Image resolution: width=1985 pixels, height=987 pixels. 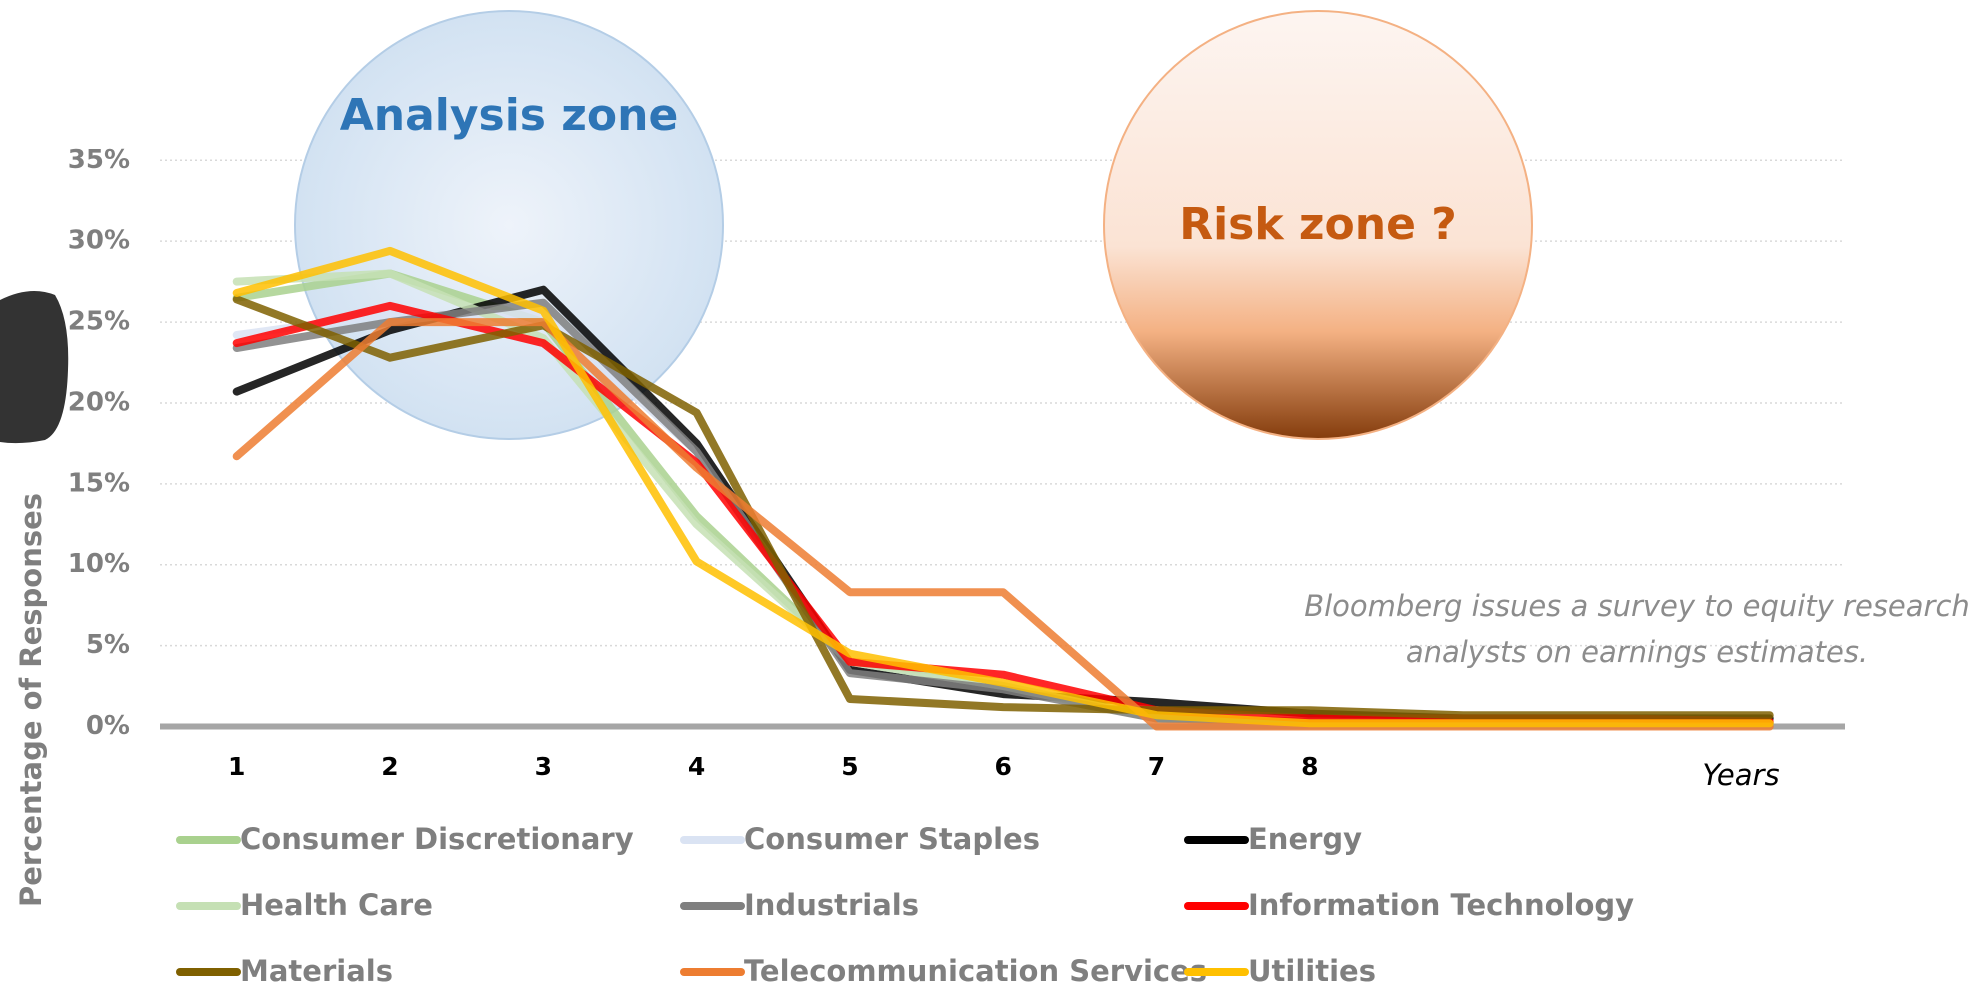 I want to click on legend-label: Health Care, so click(x=336, y=905).